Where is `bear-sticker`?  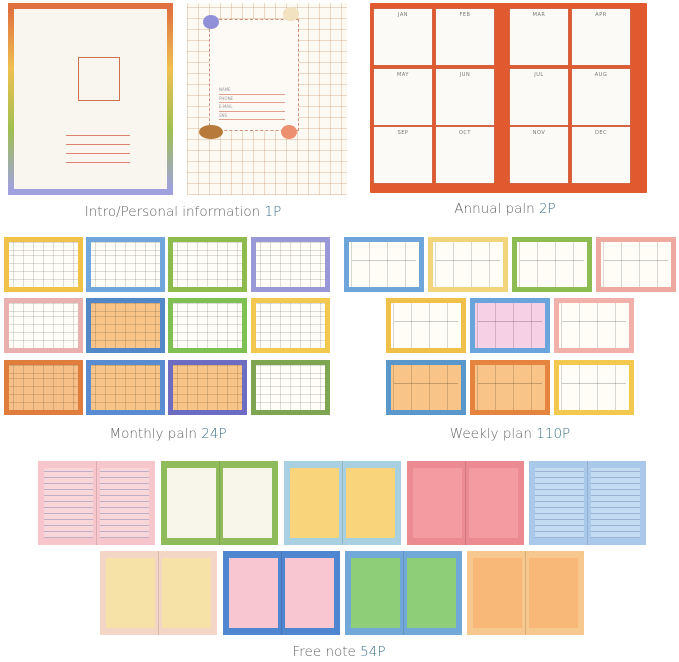
bear-sticker is located at coordinates (211, 132).